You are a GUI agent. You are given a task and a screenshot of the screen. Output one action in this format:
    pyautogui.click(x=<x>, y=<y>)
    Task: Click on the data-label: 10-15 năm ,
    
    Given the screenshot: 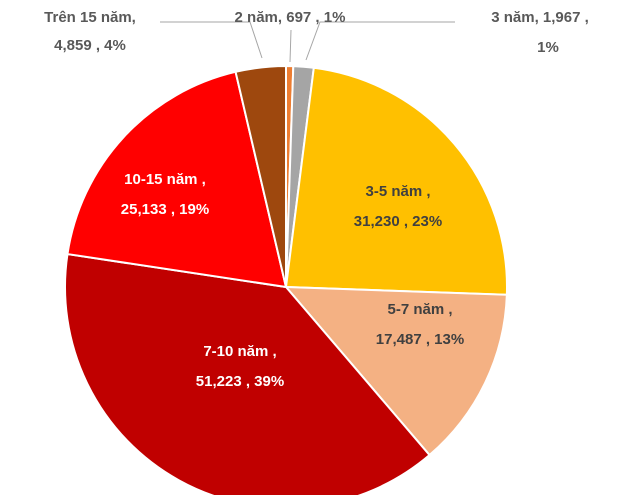 What is the action you would take?
    pyautogui.click(x=165, y=179)
    